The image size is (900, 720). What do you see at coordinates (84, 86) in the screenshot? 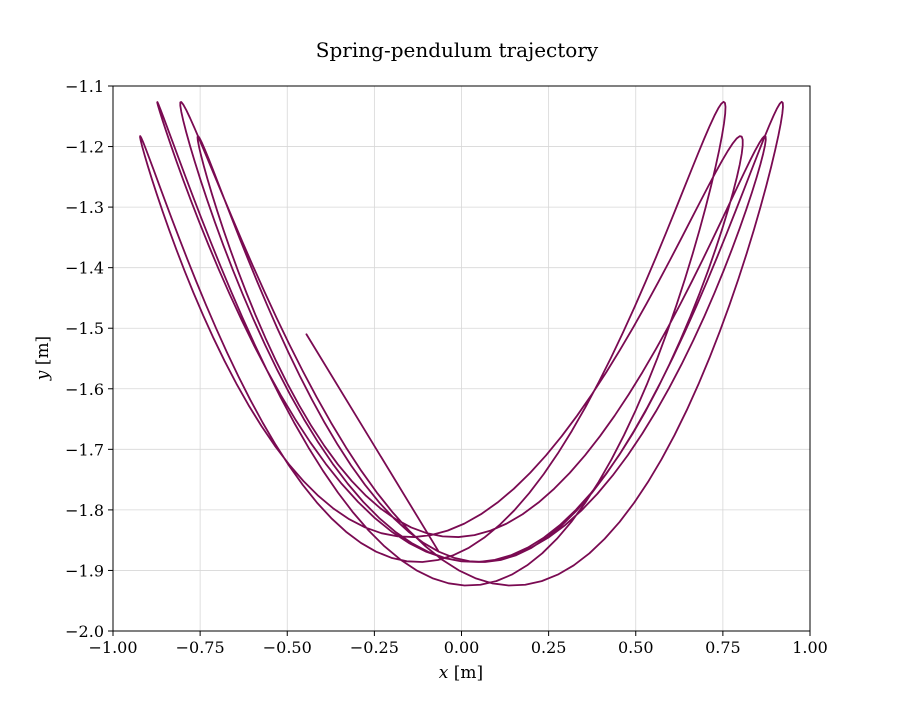
I see `y-tick-label-9: −1.1` at bounding box center [84, 86].